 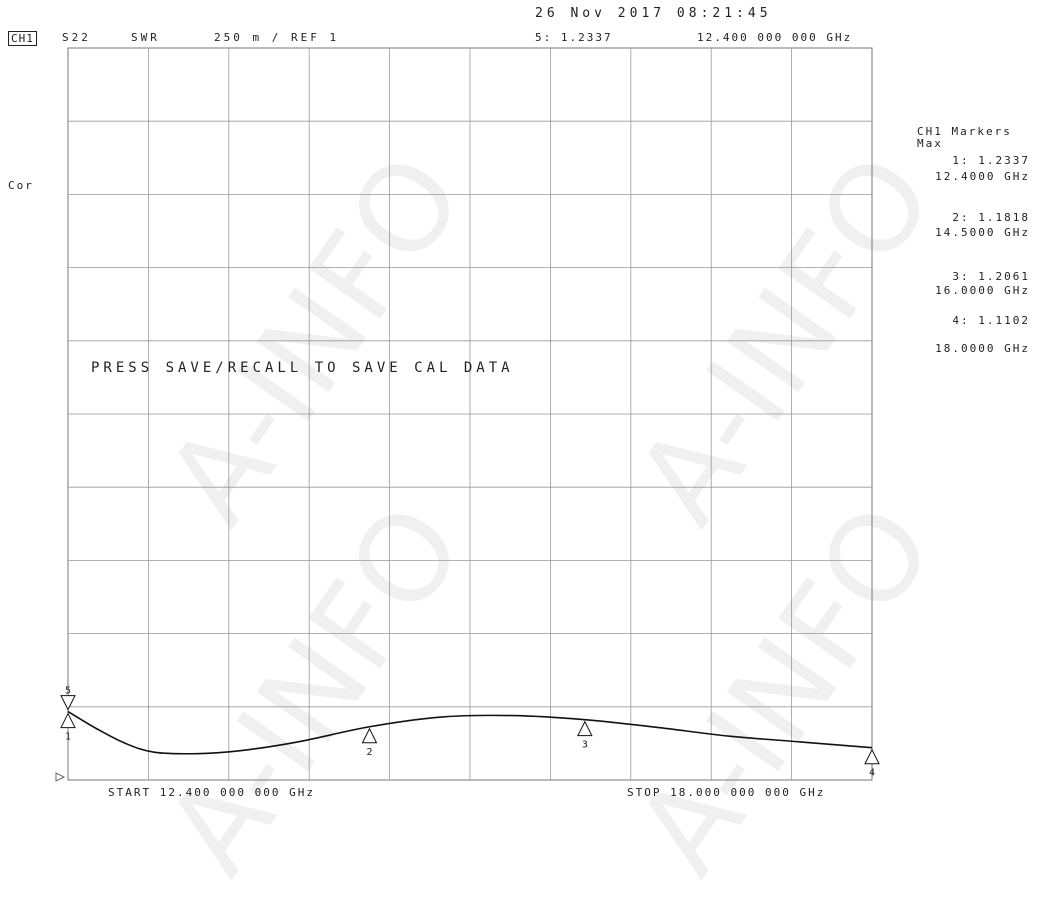 What do you see at coordinates (653, 13) in the screenshot?
I see `date-time: 26 Nov 2017 08:21:45` at bounding box center [653, 13].